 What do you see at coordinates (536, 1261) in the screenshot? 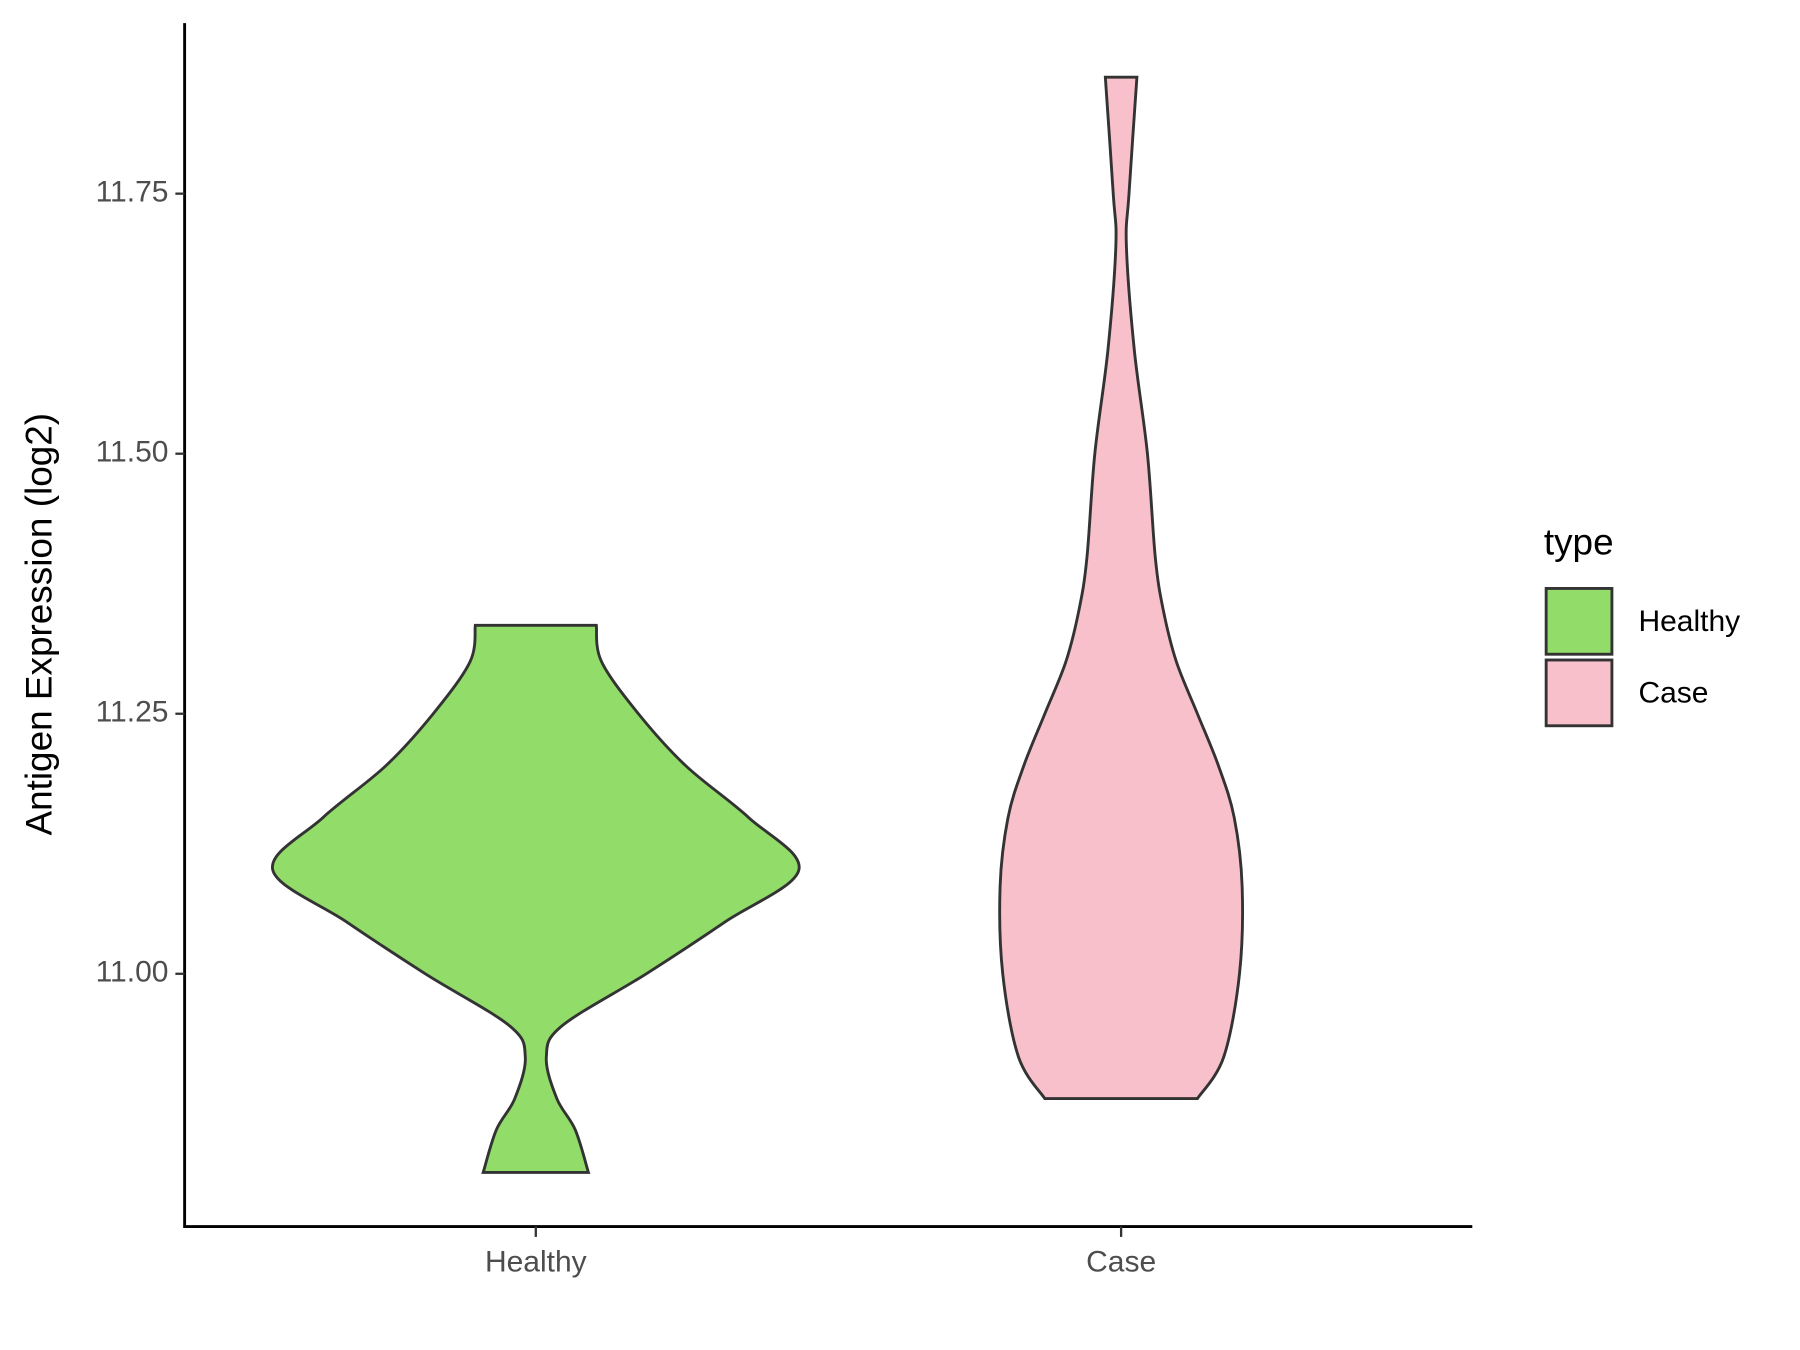
I see `x-tick-label: Healthy` at bounding box center [536, 1261].